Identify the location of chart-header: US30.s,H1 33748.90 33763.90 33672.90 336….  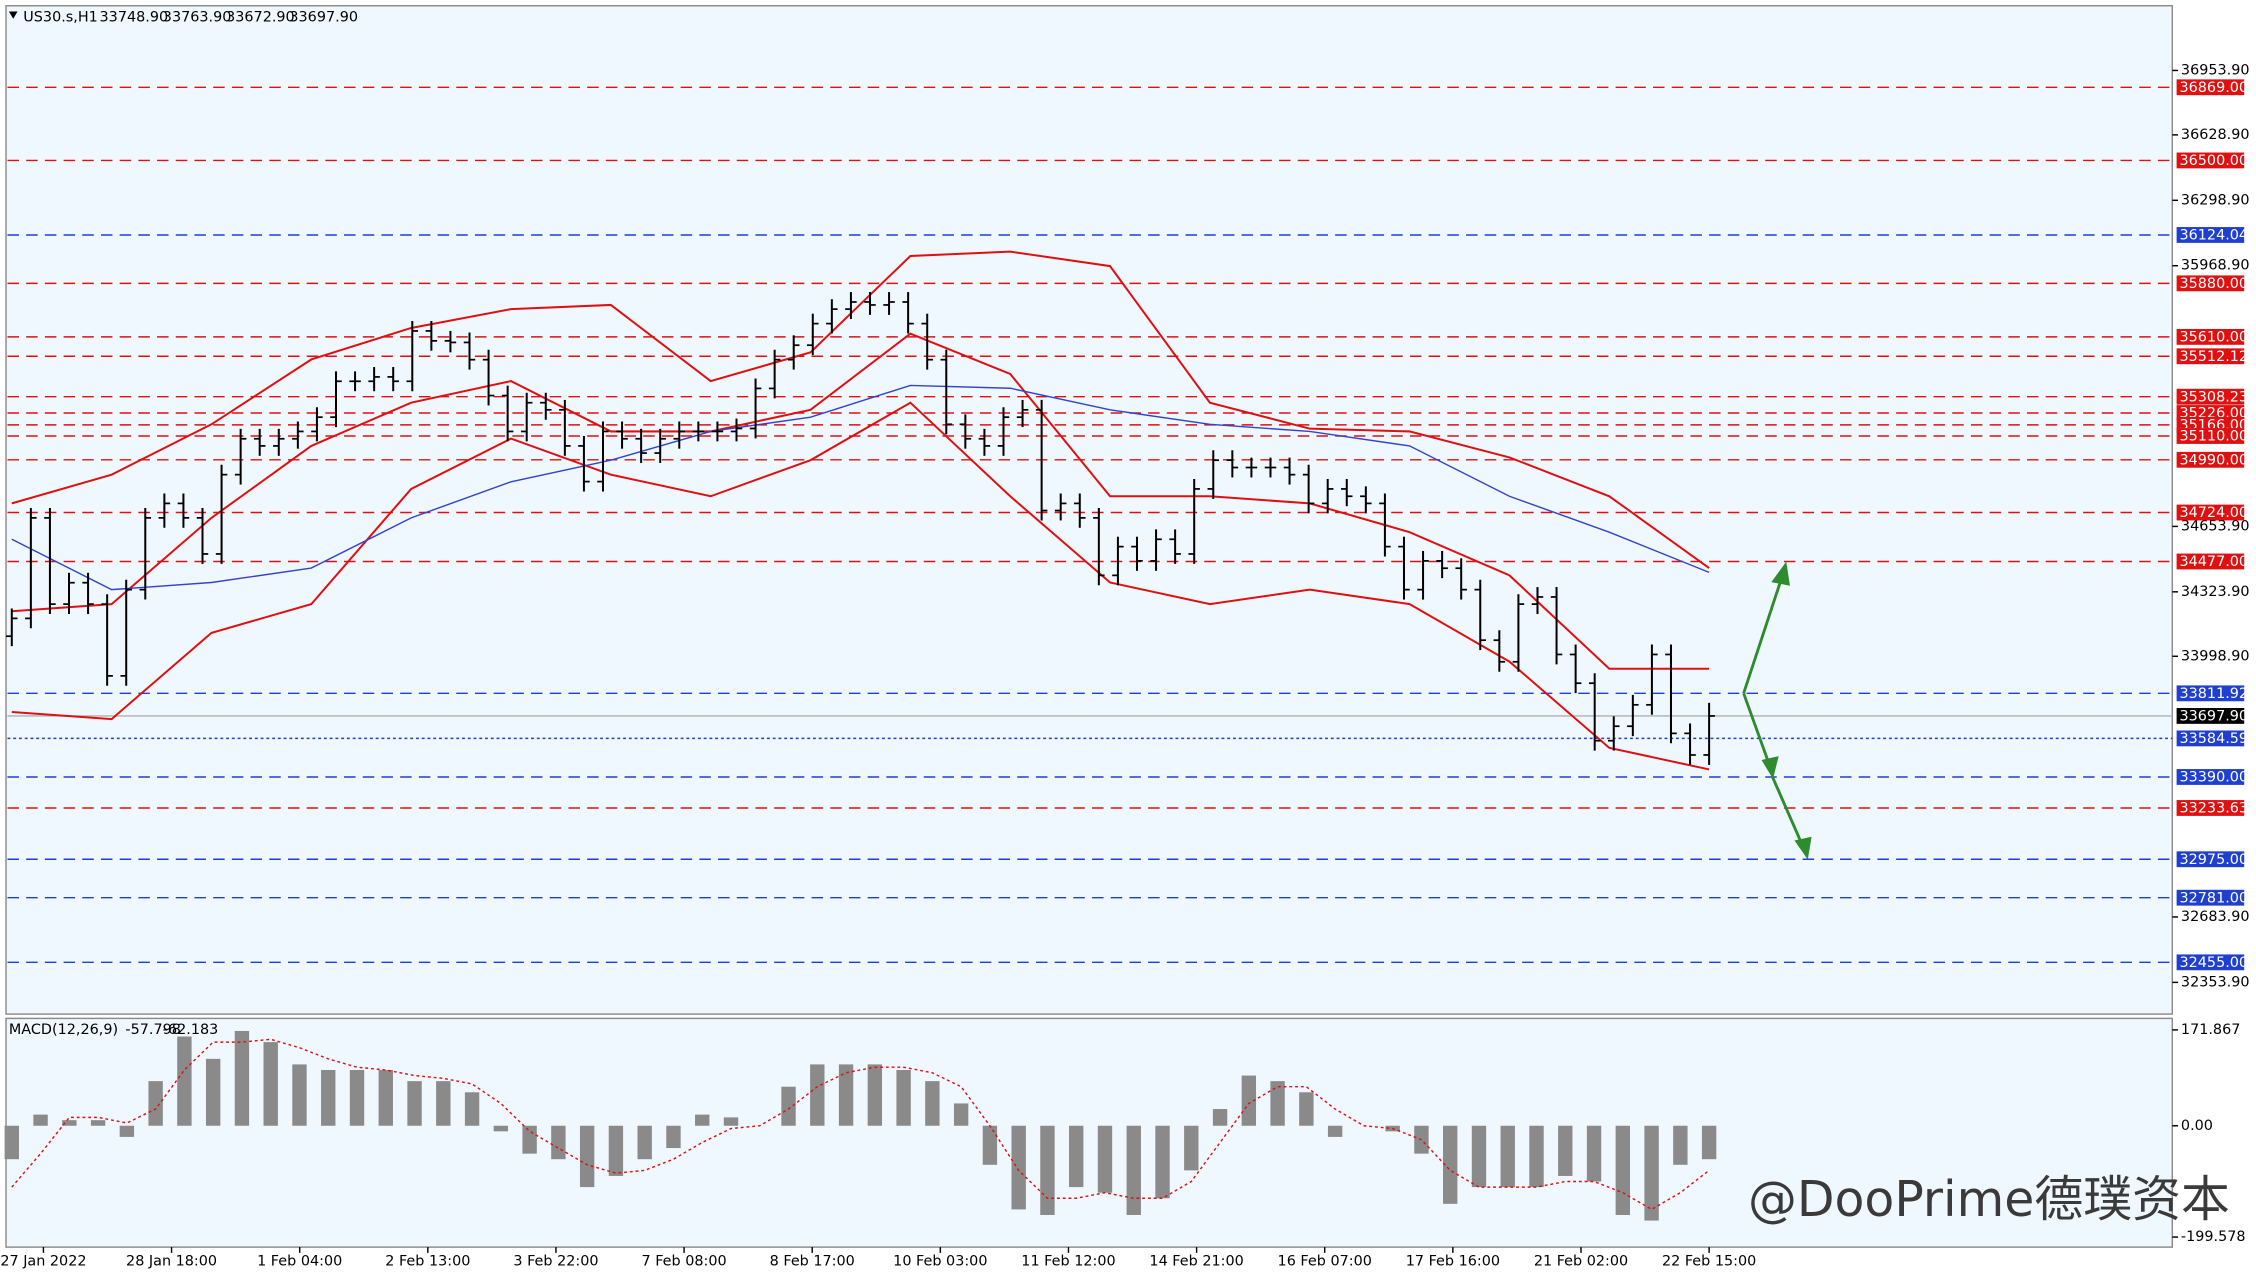
(183, 523).